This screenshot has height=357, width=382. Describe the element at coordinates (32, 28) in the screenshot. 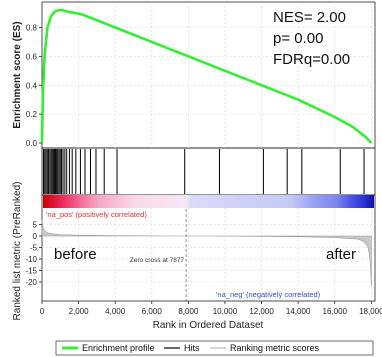

I see `top-ytick-label-4: 0.8` at that location.